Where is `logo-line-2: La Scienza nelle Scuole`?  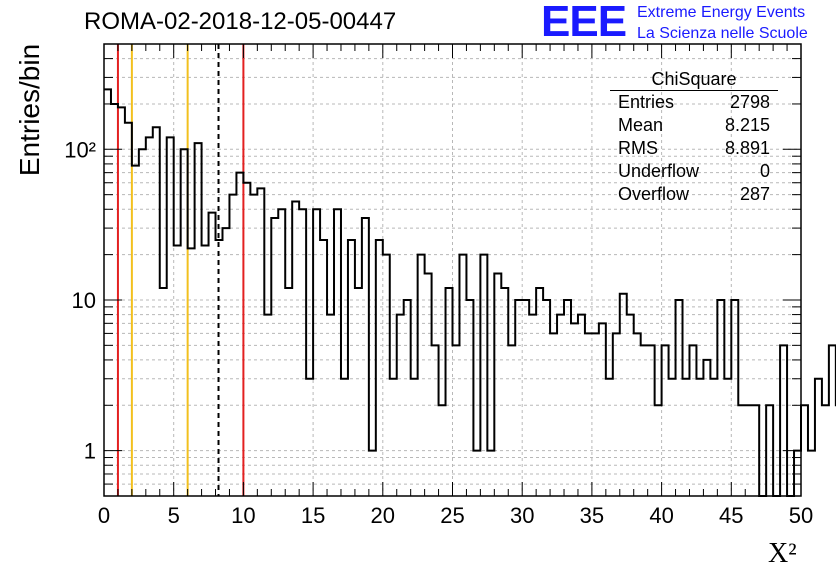
logo-line-2: La Scienza nelle Scuole is located at coordinates (722, 33).